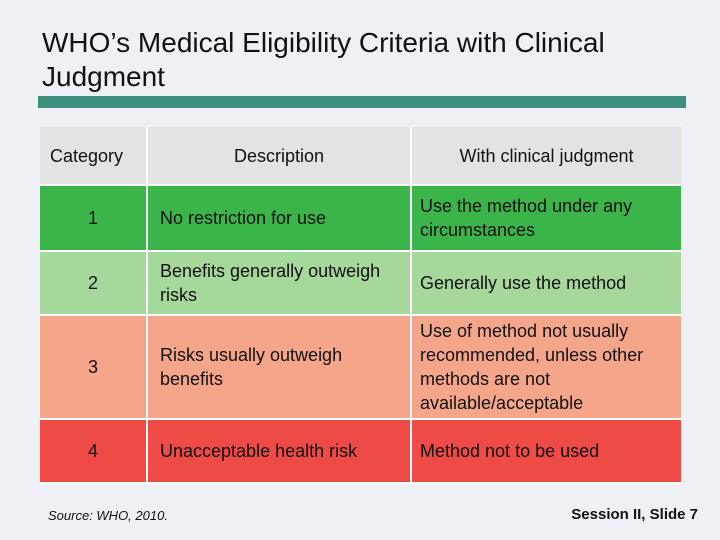 This screenshot has width=720, height=540. I want to click on description-cell: Benefits generally outweigh risks, so click(279, 283).